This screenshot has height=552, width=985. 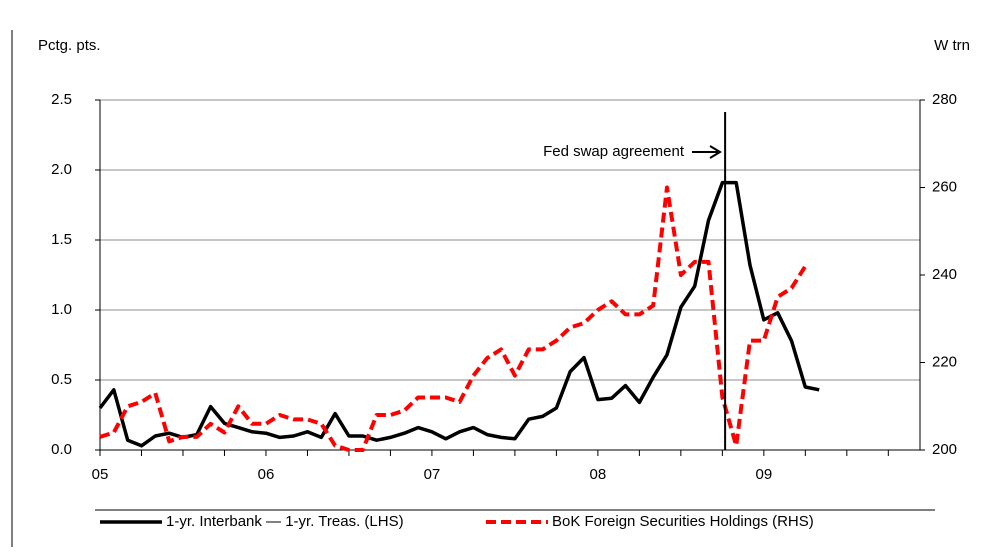 I want to click on legend-label: BoK Foreign Securities Holdings (RHS), so click(x=683, y=521).